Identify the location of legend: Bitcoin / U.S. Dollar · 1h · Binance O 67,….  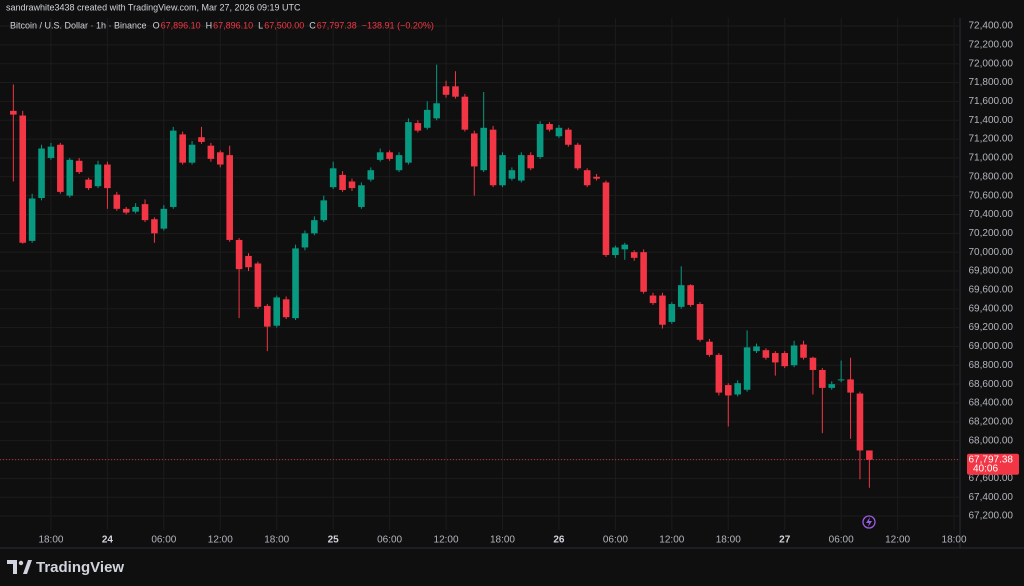
(222, 25).